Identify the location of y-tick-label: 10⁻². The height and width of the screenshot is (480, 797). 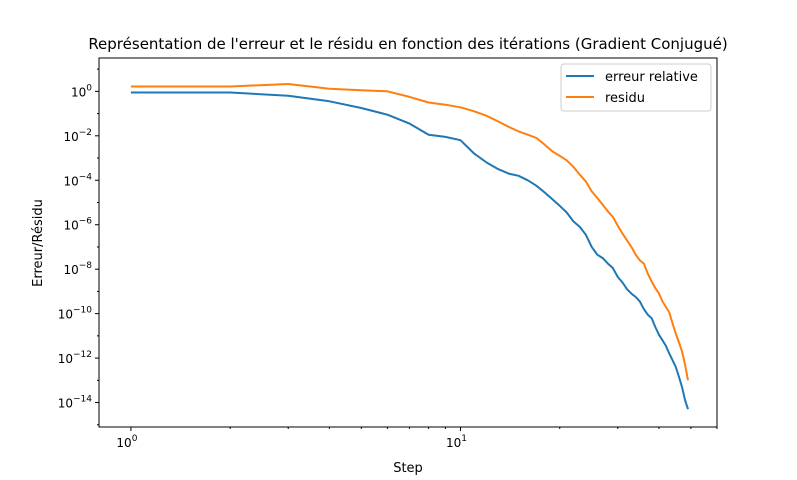
(77, 136).